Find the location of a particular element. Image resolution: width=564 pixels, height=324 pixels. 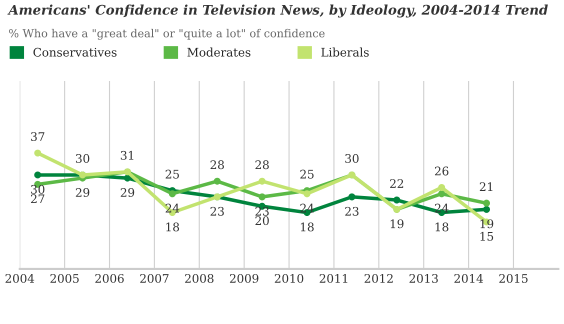

x-tick-label: 2010 is located at coordinates (289, 278).